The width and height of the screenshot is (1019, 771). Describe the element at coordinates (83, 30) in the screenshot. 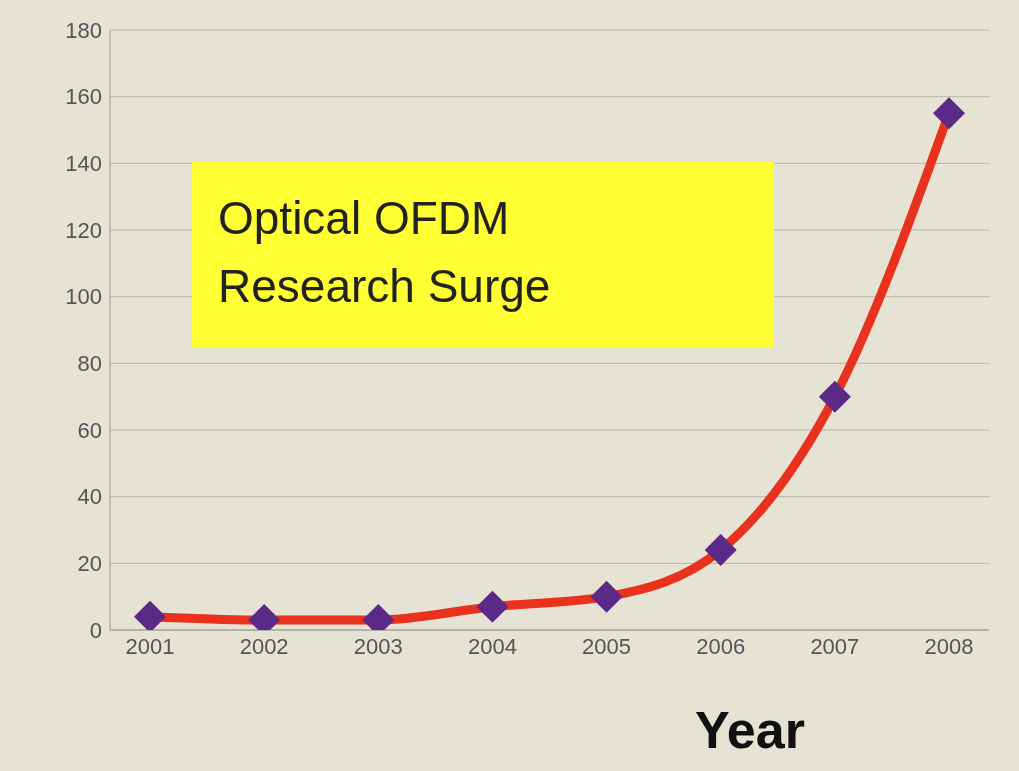

I see `y-tick-label: 180` at that location.